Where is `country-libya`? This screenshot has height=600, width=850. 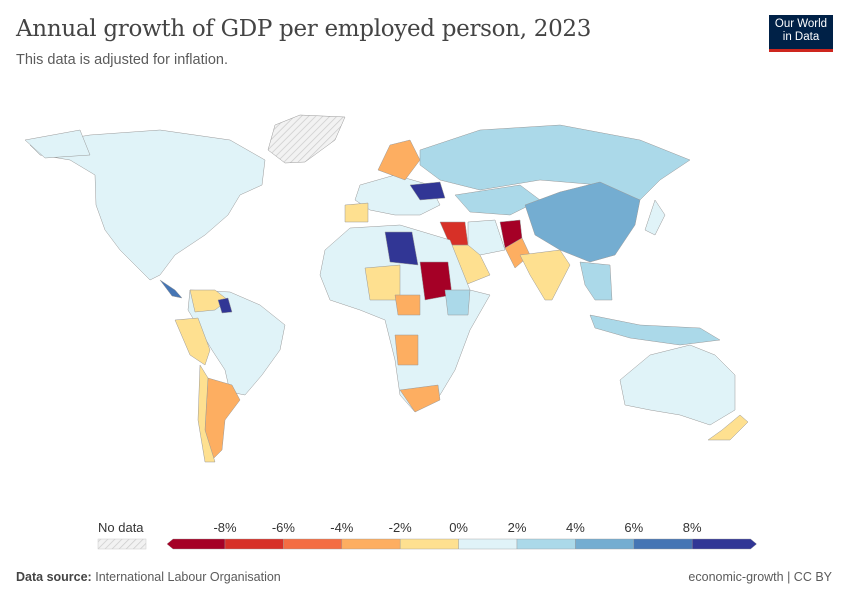
country-libya is located at coordinates (401, 248).